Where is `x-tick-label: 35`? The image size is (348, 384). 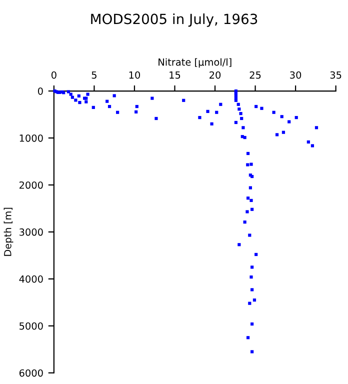
x-tick-label: 35 is located at coordinates (336, 75).